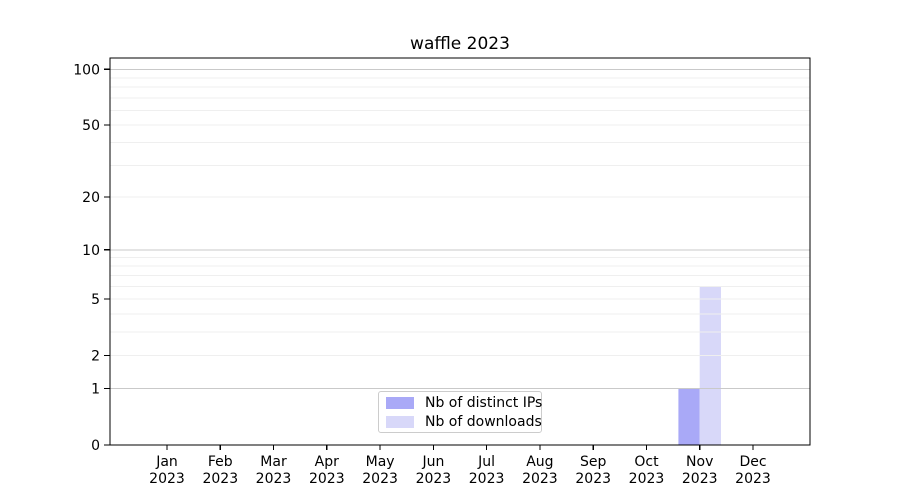  Describe the element at coordinates (91, 251) in the screenshot. I see `y-tick-label: 10` at that location.